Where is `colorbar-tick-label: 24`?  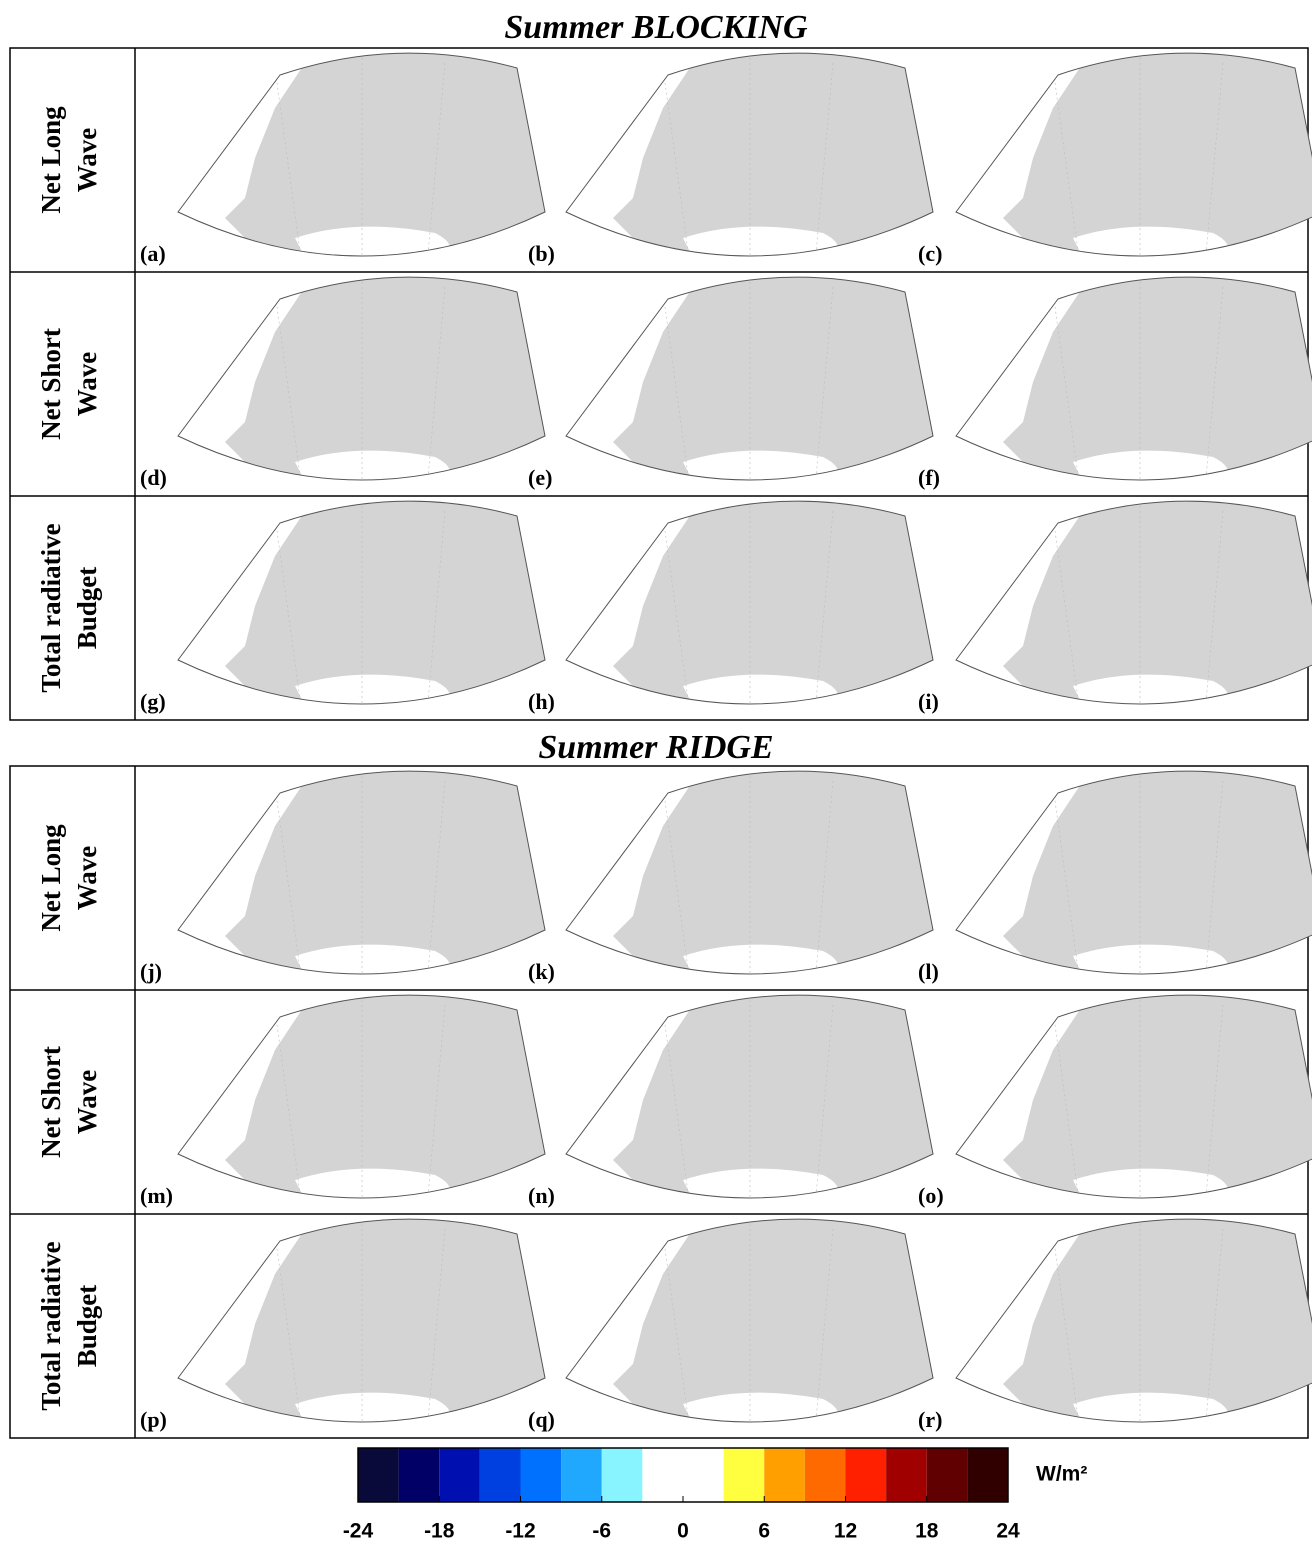 colorbar-tick-label: 24 is located at coordinates (1008, 1531).